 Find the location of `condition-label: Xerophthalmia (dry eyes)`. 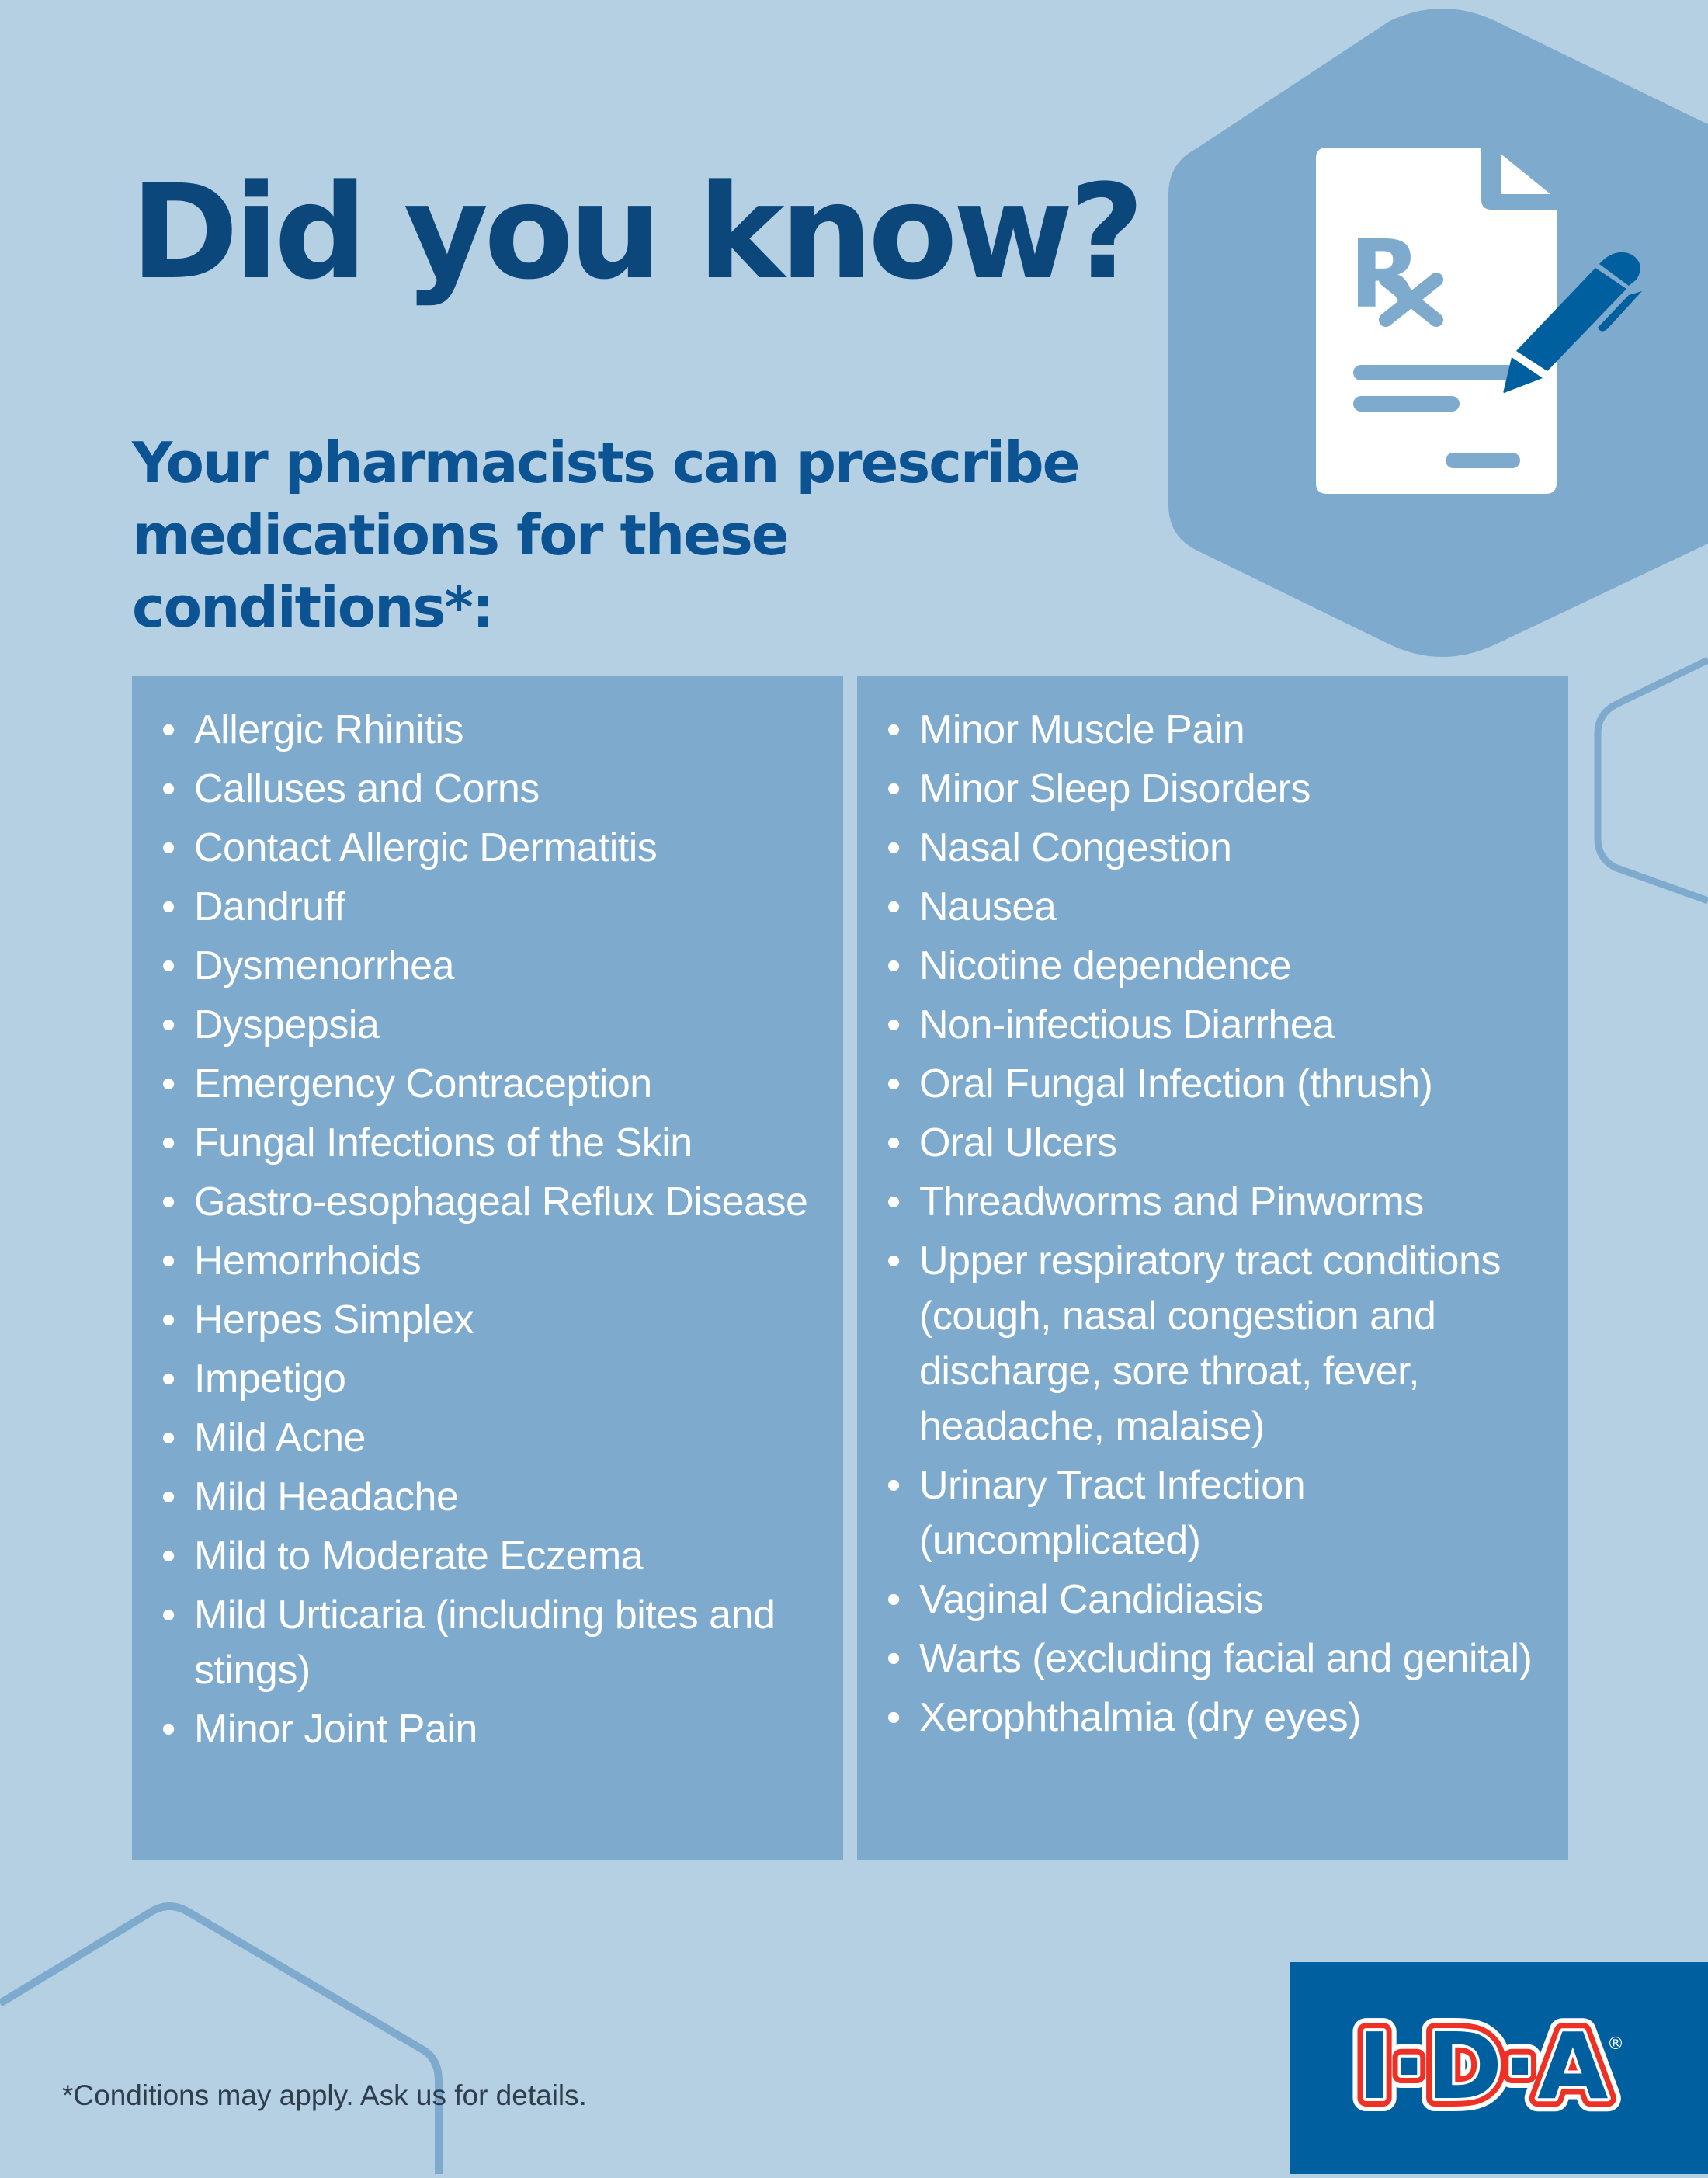

condition-label: Xerophthalmia (dry eyes) is located at coordinates (1140, 1717).